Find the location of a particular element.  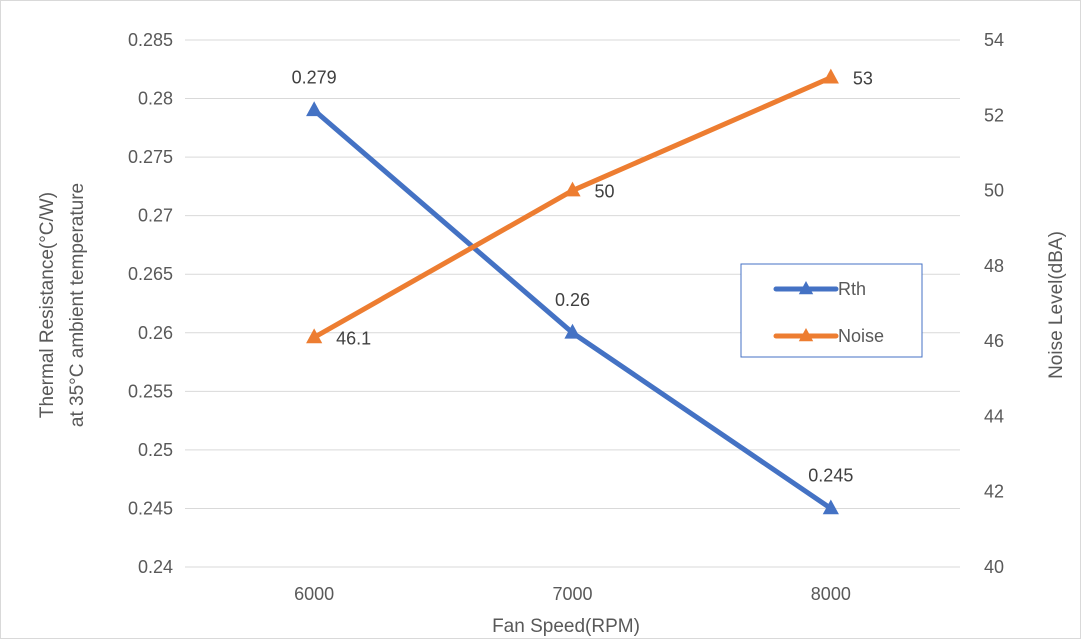

right-tick-48: 48 is located at coordinates (994, 266).